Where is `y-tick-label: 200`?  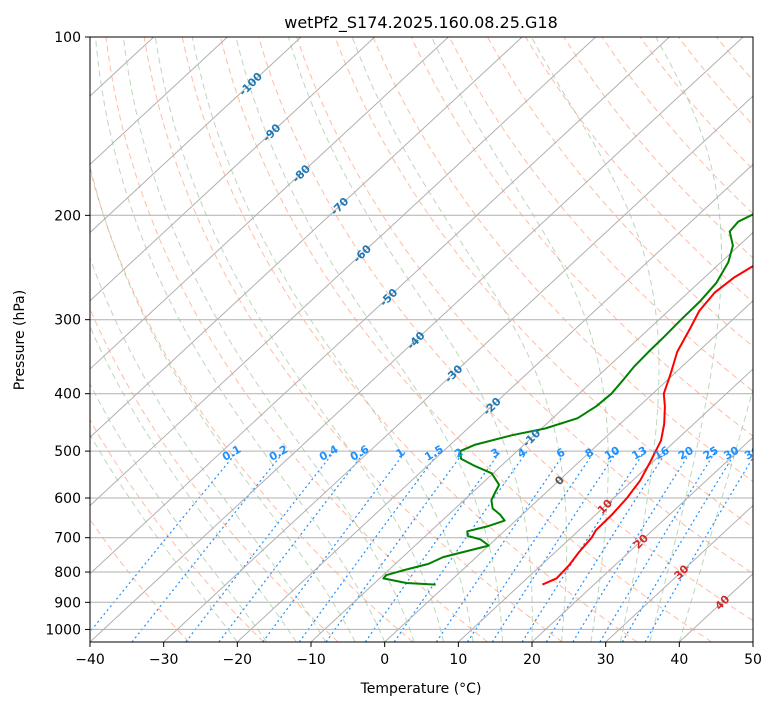
y-tick-label: 200 is located at coordinates (67, 216).